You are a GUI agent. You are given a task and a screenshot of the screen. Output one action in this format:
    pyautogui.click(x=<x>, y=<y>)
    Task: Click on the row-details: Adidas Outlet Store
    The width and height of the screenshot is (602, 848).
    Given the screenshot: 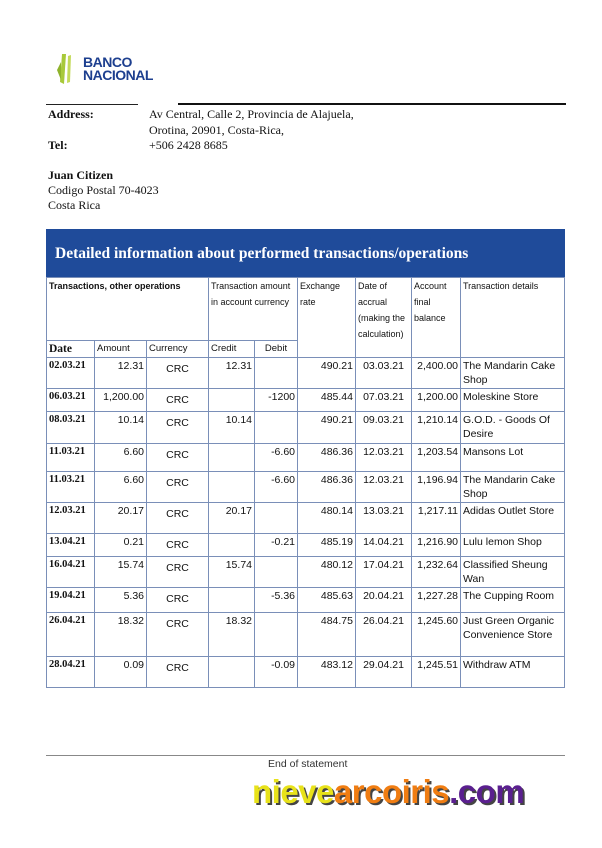 What is the action you would take?
    pyautogui.click(x=512, y=518)
    